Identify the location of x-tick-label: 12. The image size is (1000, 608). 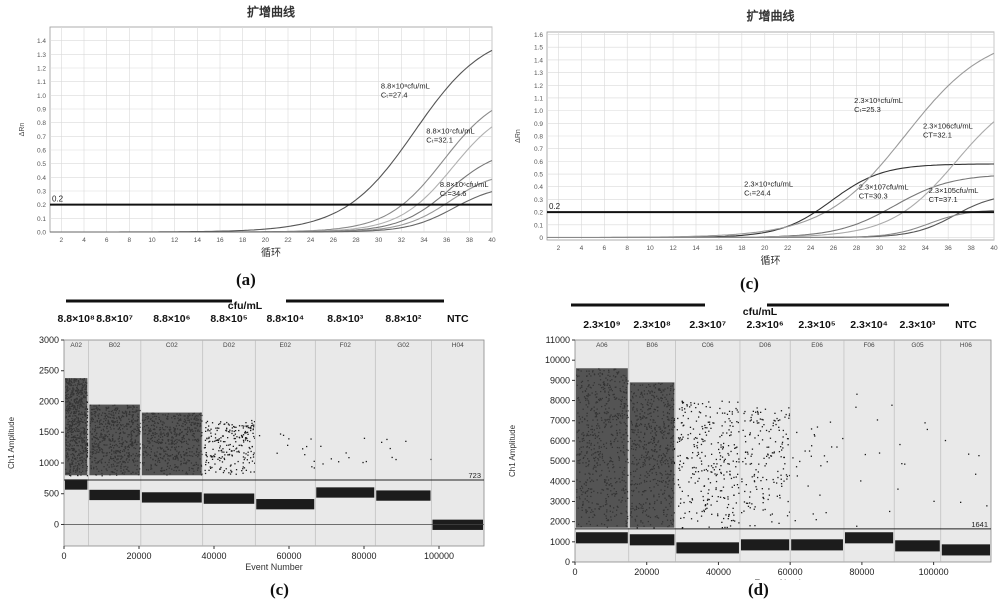
(175, 240).